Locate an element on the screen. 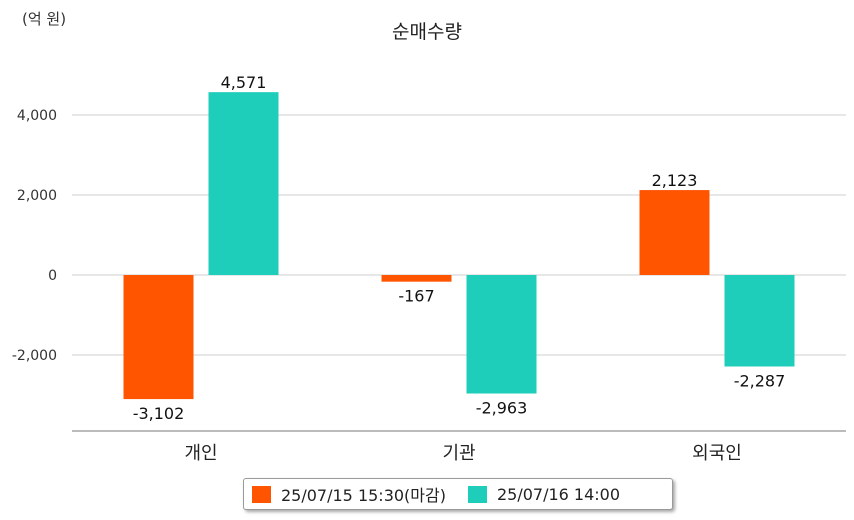 Image resolution: width=854 pixels, height=520 pixels. unit-label: (억 원) is located at coordinates (44, 19).